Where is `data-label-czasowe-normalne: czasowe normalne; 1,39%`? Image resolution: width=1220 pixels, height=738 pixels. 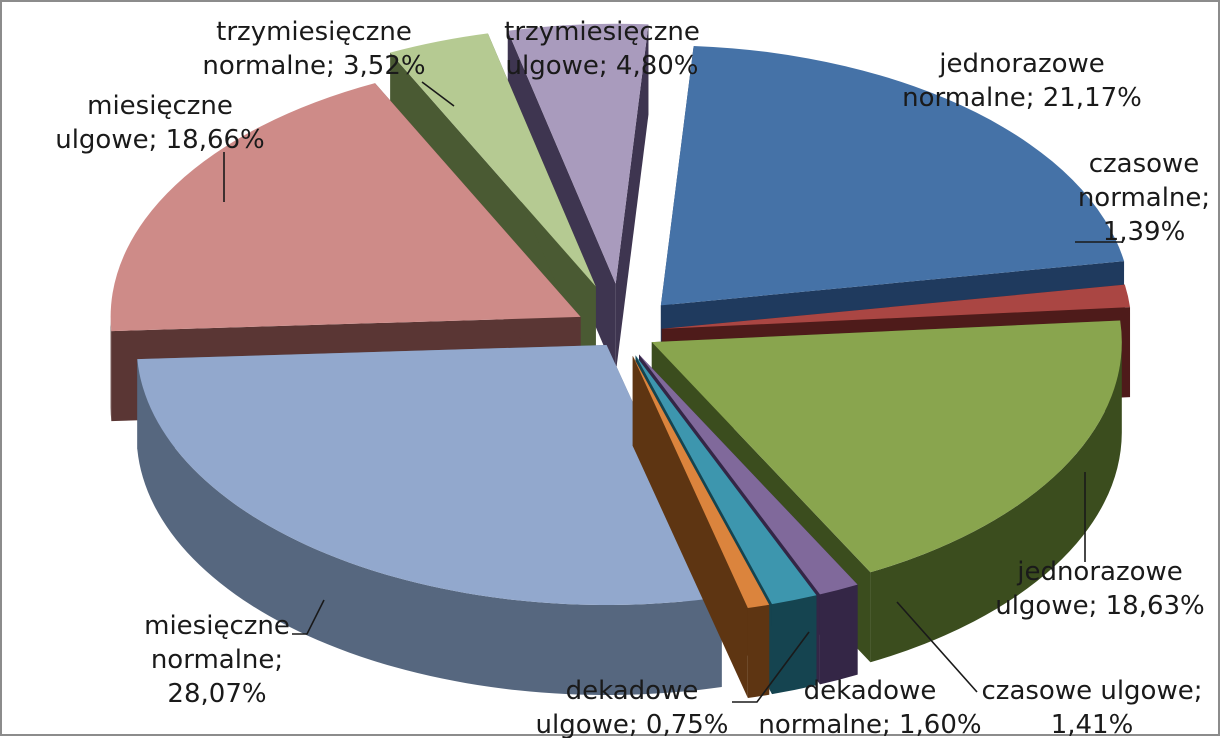 data-label-czasowe-normalne: czasowe normalne; 1,39% is located at coordinates (1144, 198).